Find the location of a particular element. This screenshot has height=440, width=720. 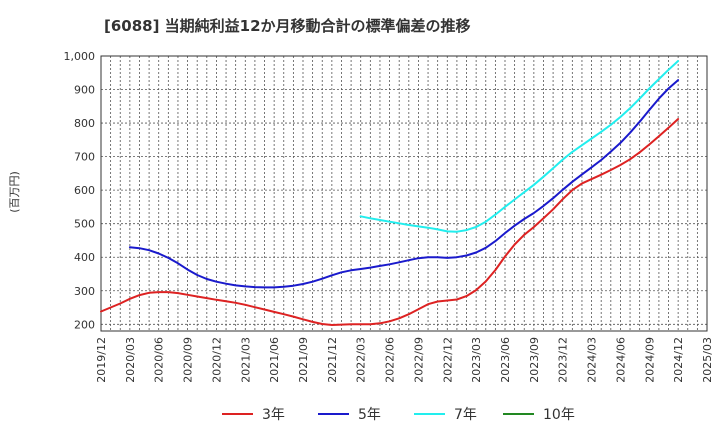

legend: 3年 5年 7年 10年 is located at coordinates (398, 415).